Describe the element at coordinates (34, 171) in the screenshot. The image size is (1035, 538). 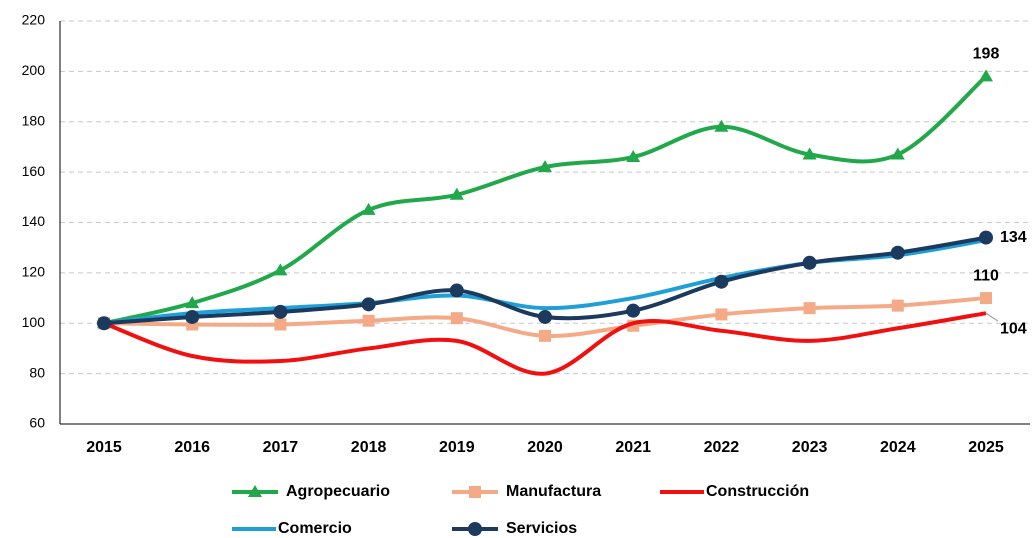
I see `y-tick-label: 160` at that location.